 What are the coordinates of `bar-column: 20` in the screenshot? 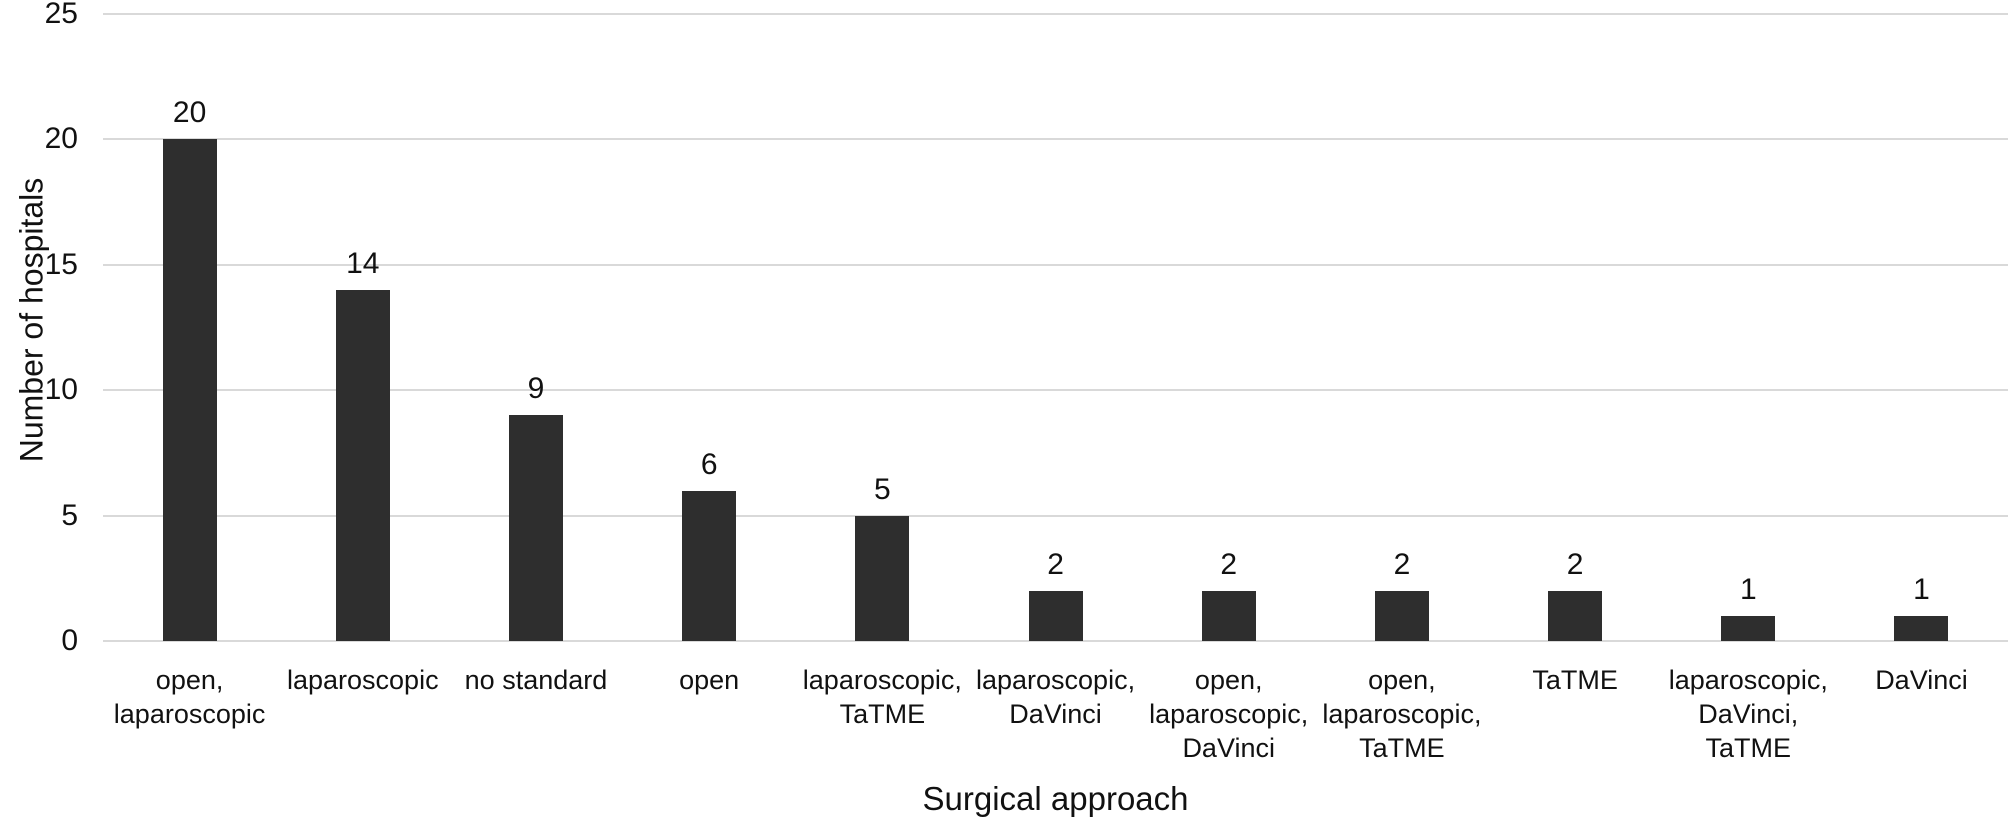 It's located at (189, 369).